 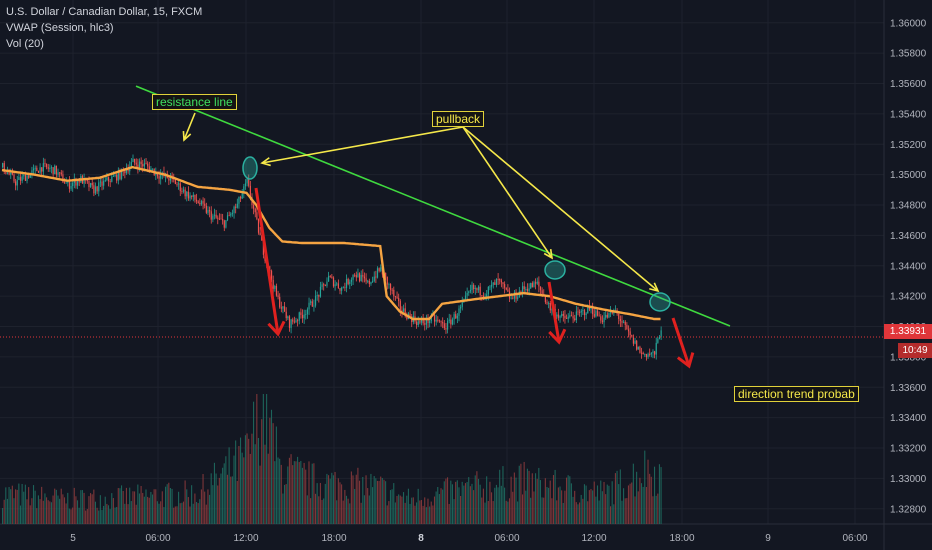 What do you see at coordinates (548, 254) in the screenshot?
I see `pullback-arrow-2-head` at bounding box center [548, 254].